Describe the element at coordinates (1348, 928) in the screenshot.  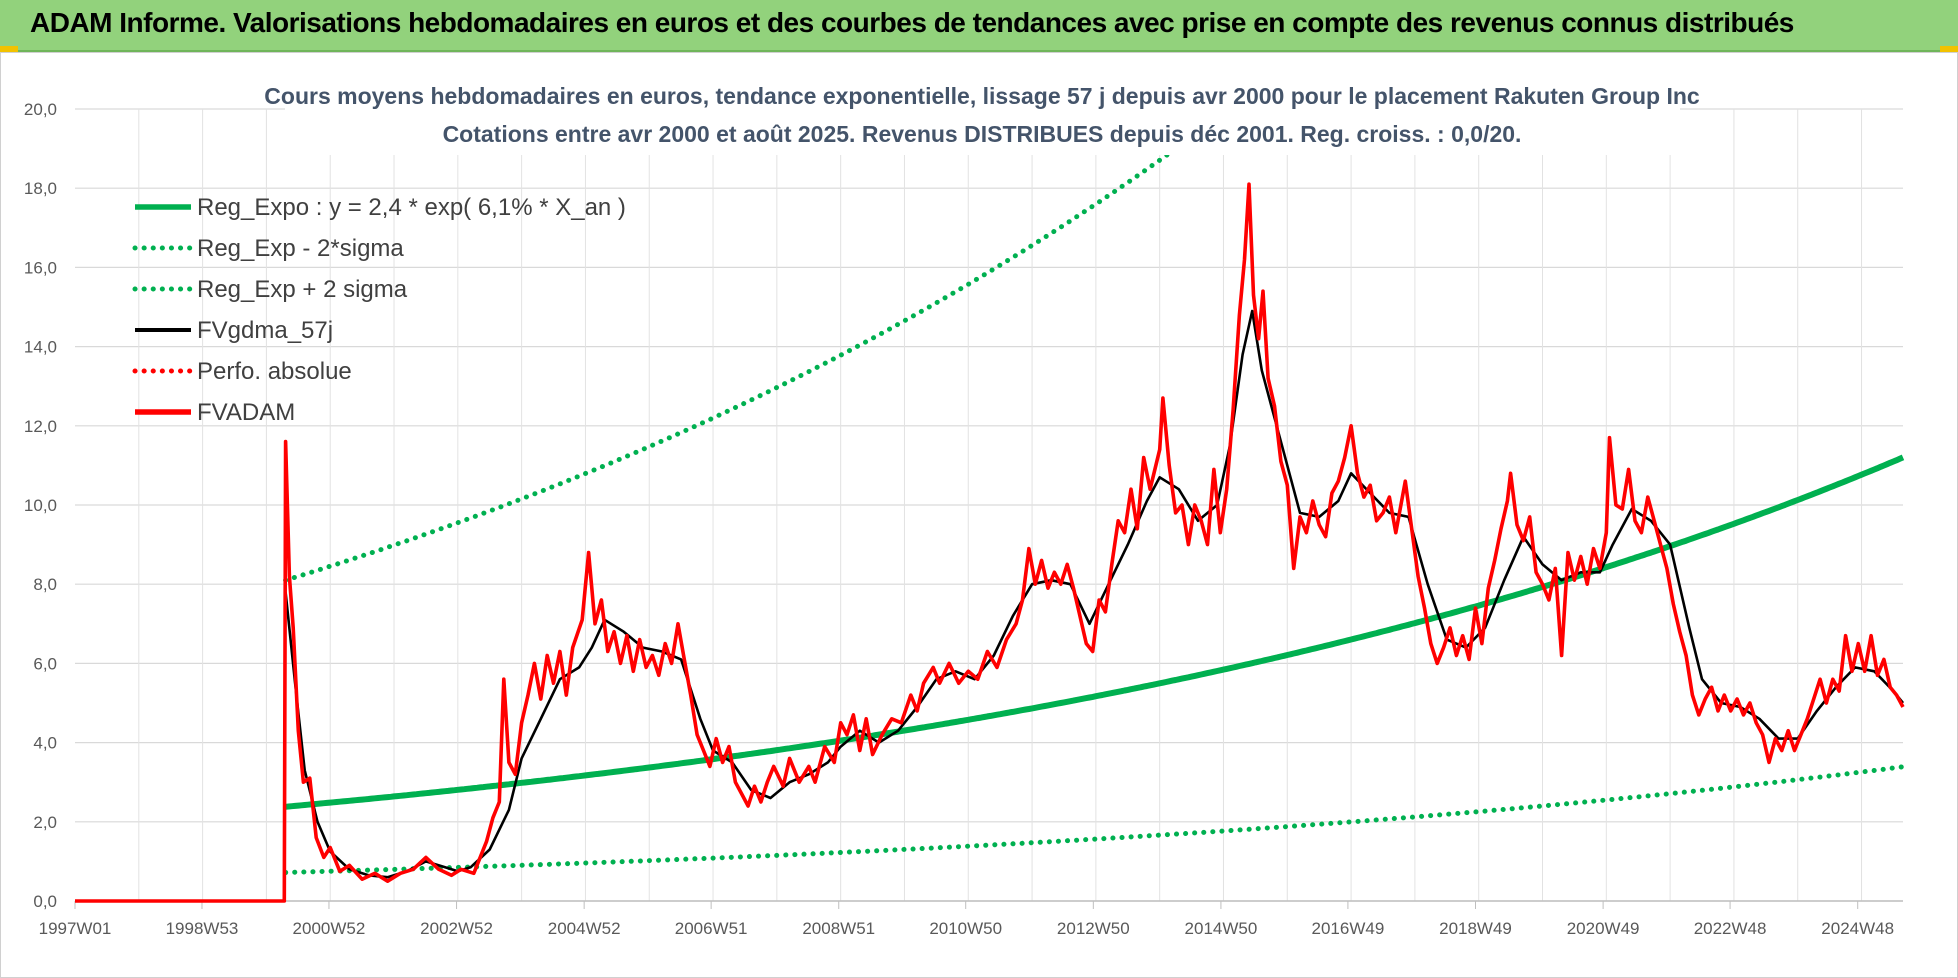
I see `x-tick-label: 2016W49` at that location.